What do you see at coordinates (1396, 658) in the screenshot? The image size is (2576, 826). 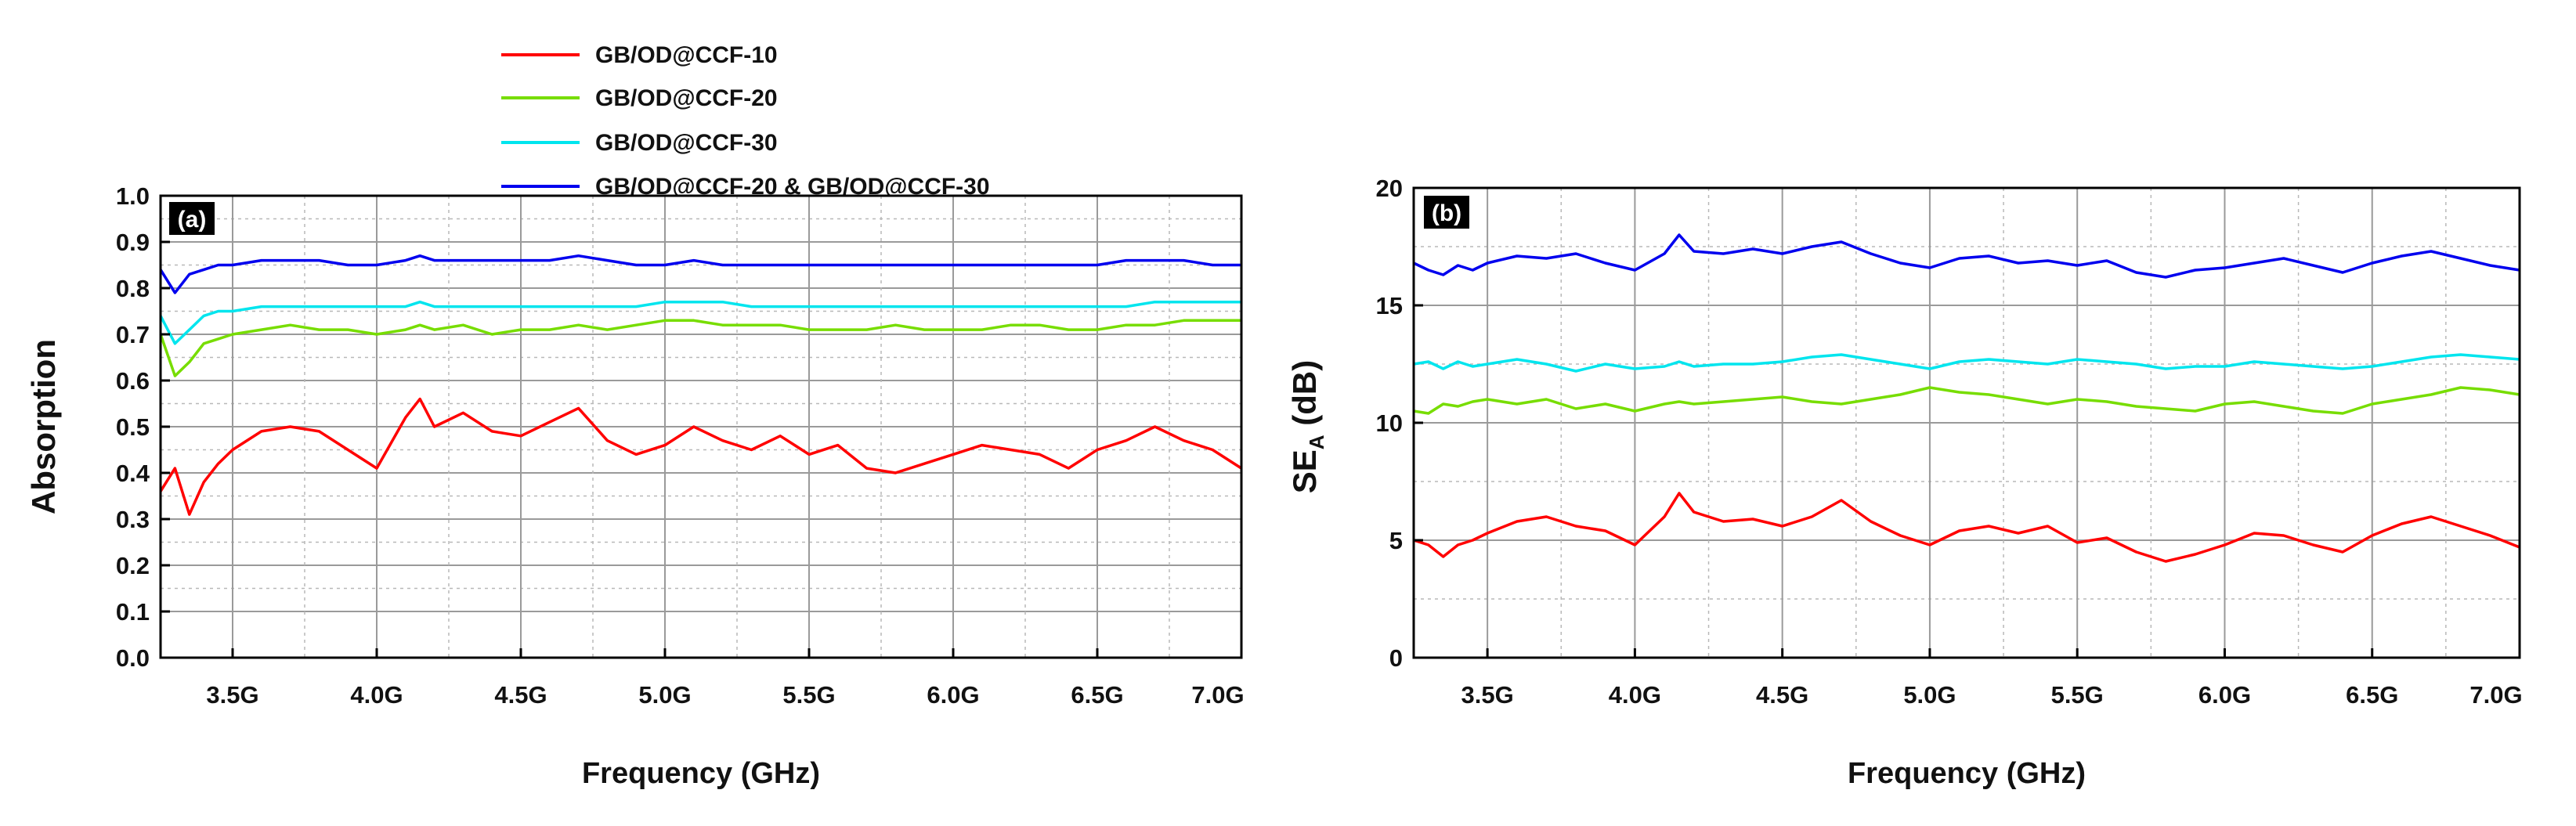 I see `y-tick-label: 0` at bounding box center [1396, 658].